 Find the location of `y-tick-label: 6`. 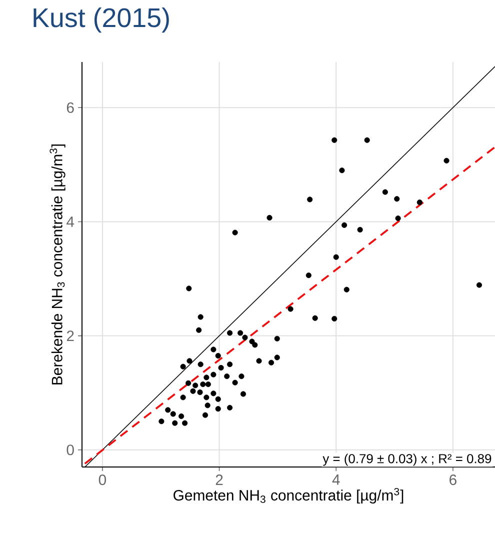

y-tick-label: 6 is located at coordinates (70, 107).